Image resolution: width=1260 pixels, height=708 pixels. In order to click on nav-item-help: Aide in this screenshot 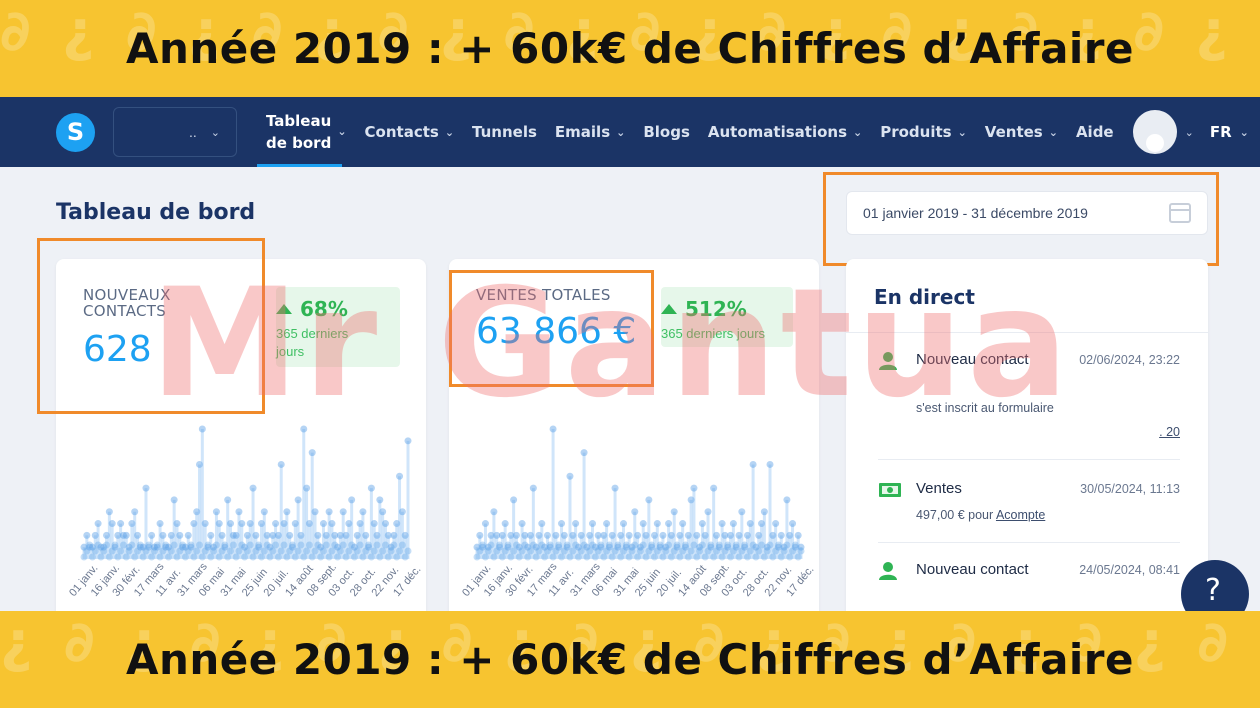, I will do `click(1095, 132)`.